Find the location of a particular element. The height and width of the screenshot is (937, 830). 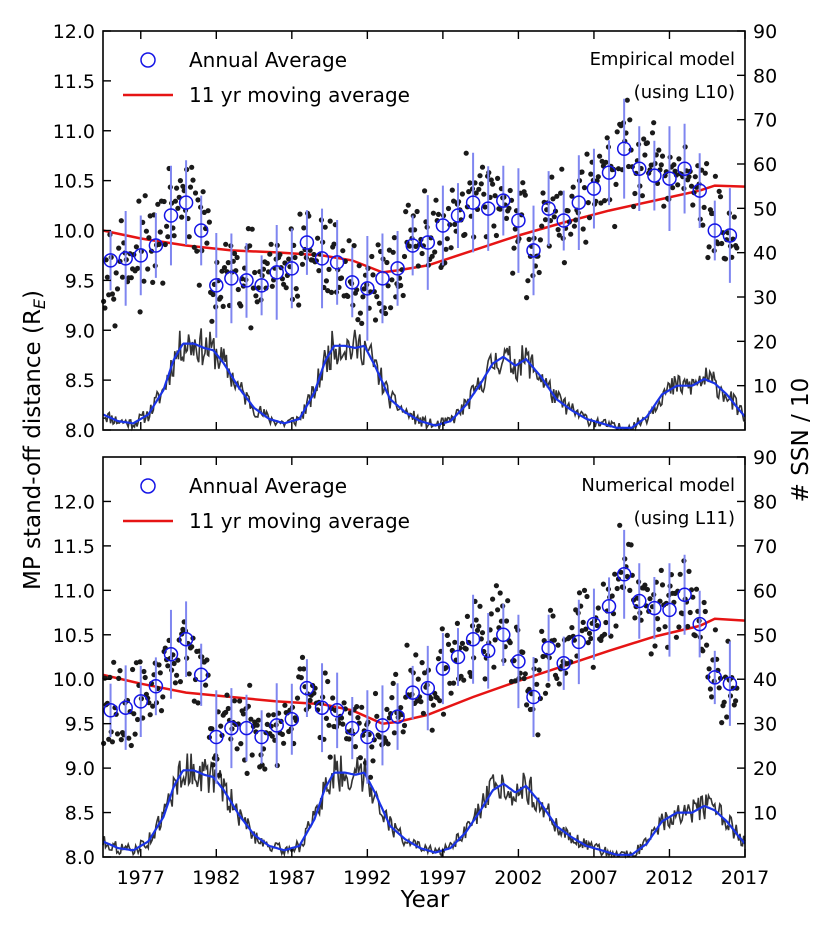

x-tick-label: 2017 is located at coordinates (745, 878).